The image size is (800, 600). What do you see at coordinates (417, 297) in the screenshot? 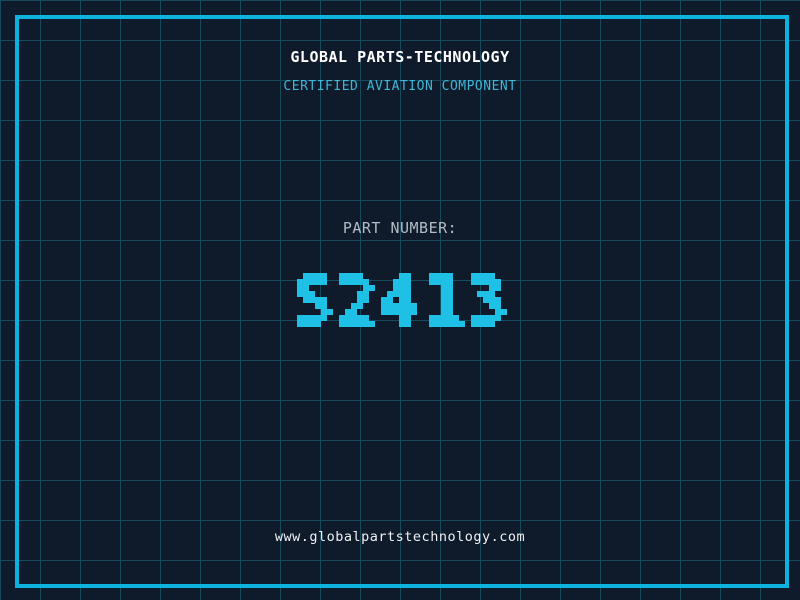
I see `part-number-value` at bounding box center [417, 297].